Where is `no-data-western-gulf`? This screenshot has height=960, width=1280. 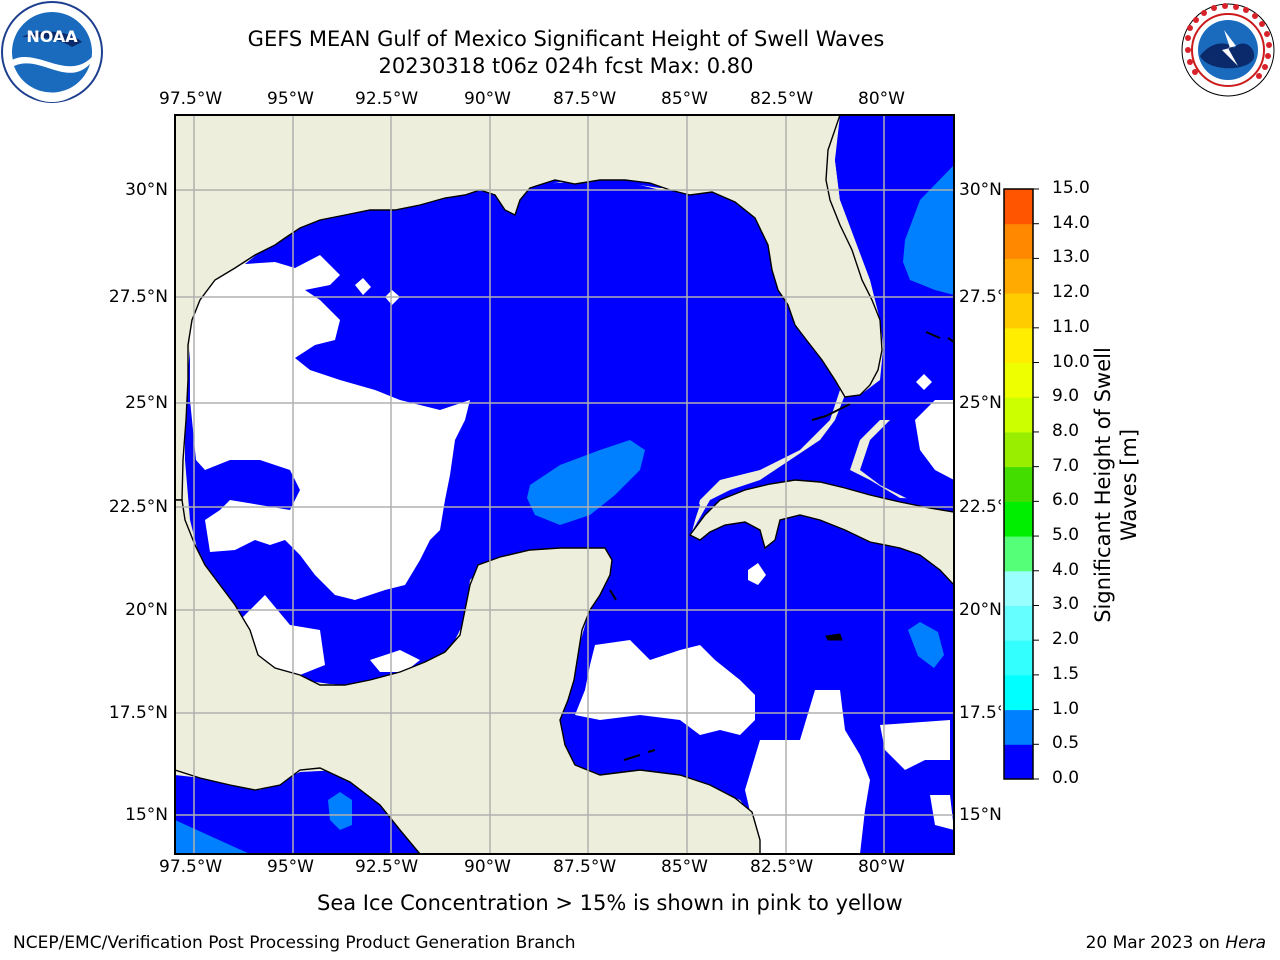 no-data-western-gulf is located at coordinates (330, 427).